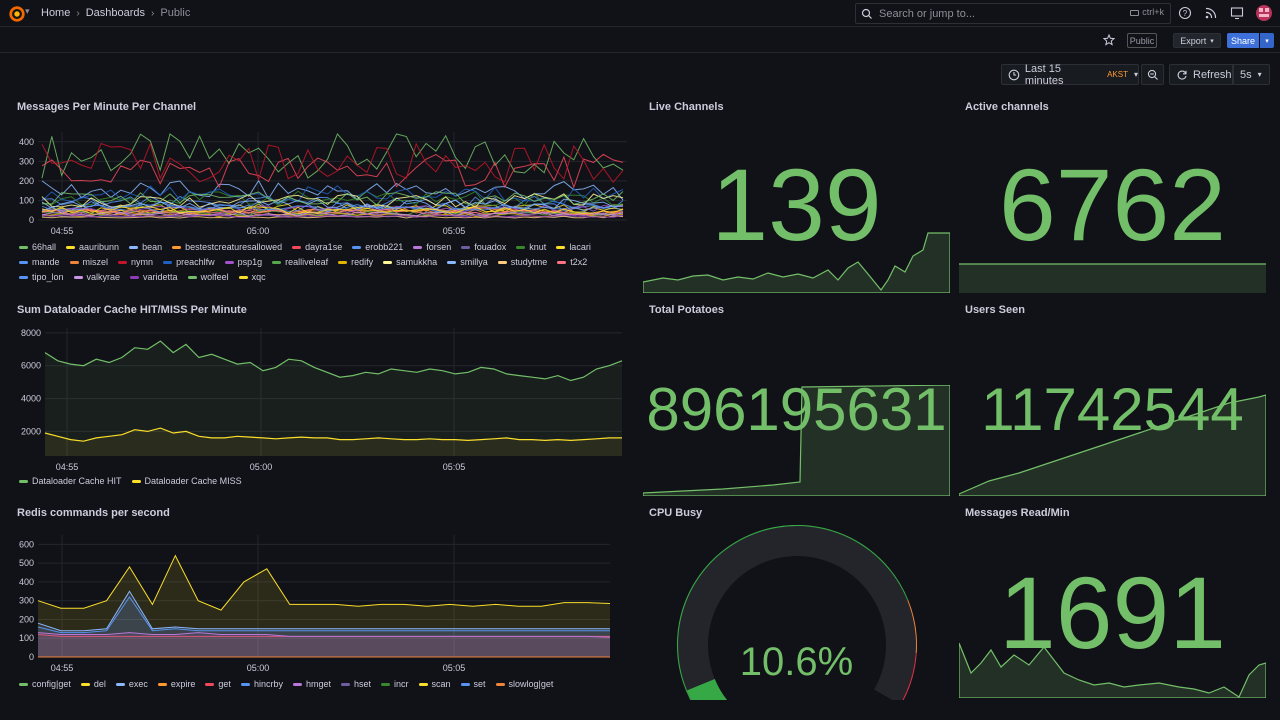 This screenshot has height=720, width=1280. Describe the element at coordinates (56, 13) in the screenshot. I see `breadcrumb-home: Home` at that location.